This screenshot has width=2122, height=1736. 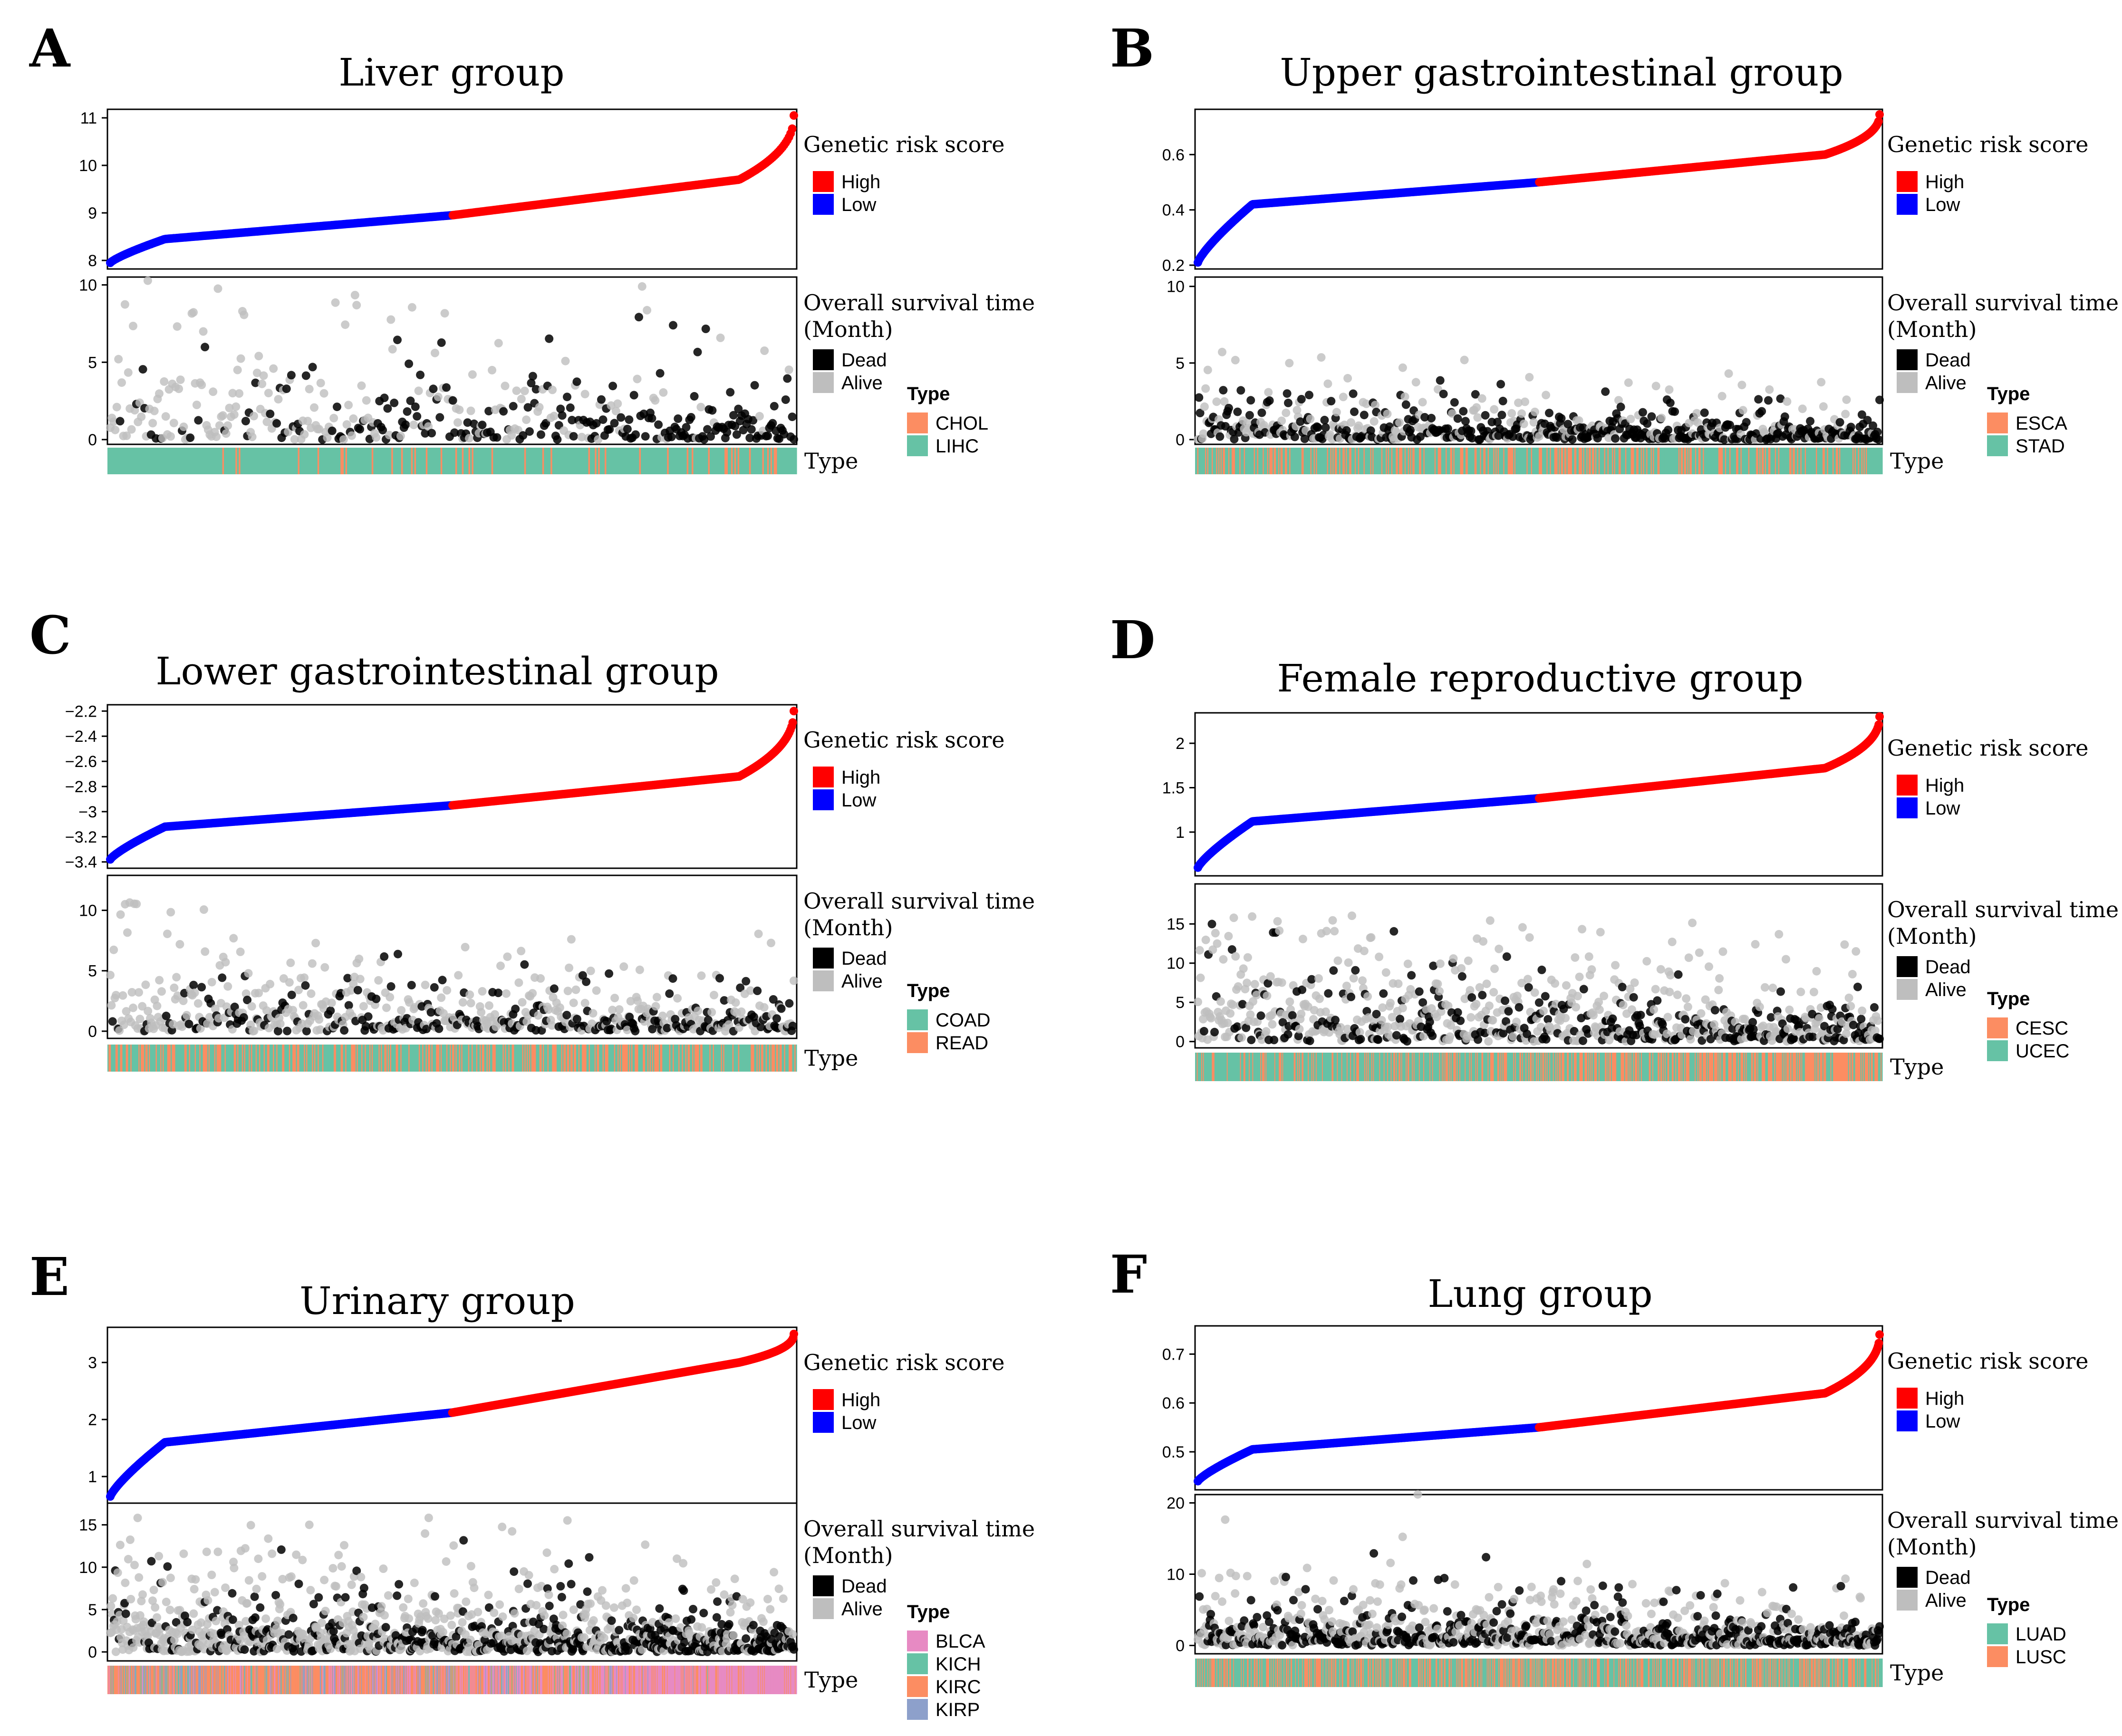 What do you see at coordinates (862, 982) in the screenshot?
I see `legend-label-alive: Alive` at bounding box center [862, 982].